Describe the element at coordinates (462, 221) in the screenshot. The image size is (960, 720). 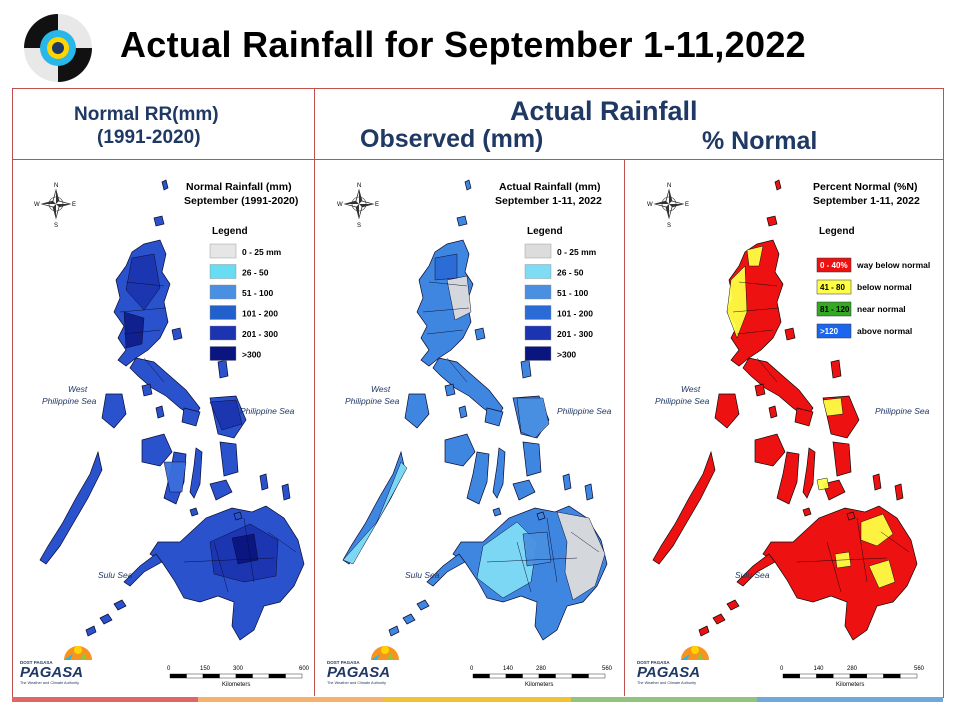
I see `island-babuyan` at that location.